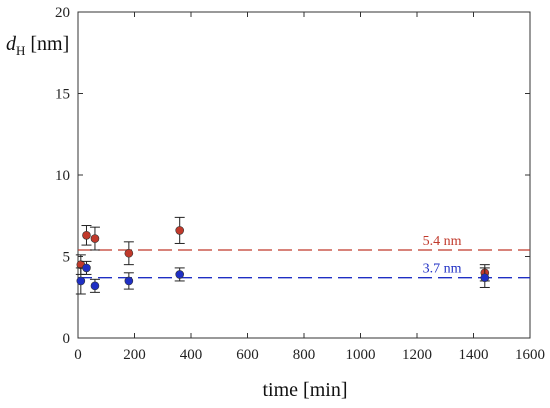 The width and height of the screenshot is (550, 408). I want to click on x-tick-label: 1200, so click(417, 355).